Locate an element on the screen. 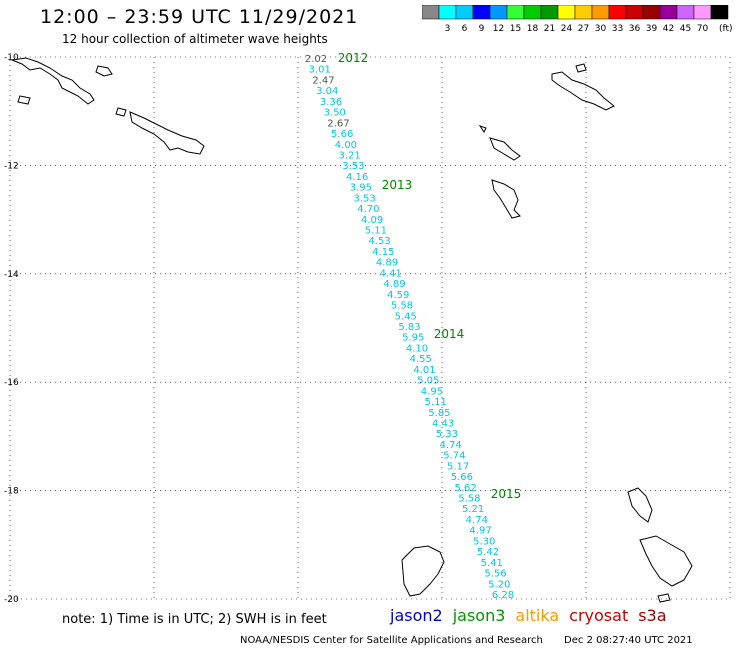 The image size is (740, 650). coastline-islet-d is located at coordinates (505, 149).